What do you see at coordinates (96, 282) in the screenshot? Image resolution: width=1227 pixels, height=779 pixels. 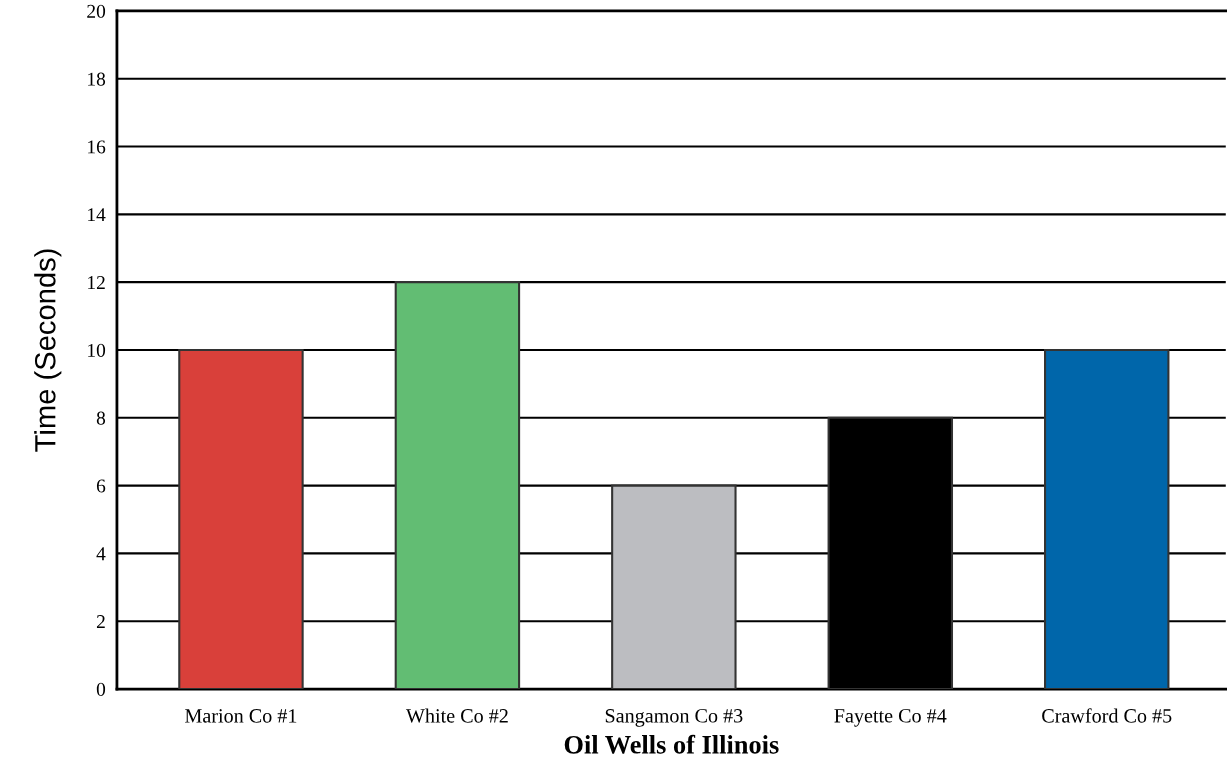 I see `y-tick-label: 12` at bounding box center [96, 282].